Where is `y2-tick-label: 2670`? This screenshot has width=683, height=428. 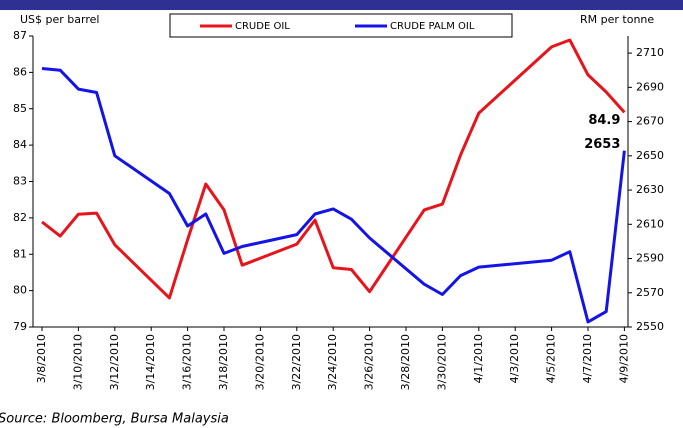 y2-tick-label: 2670 is located at coordinates (650, 121).